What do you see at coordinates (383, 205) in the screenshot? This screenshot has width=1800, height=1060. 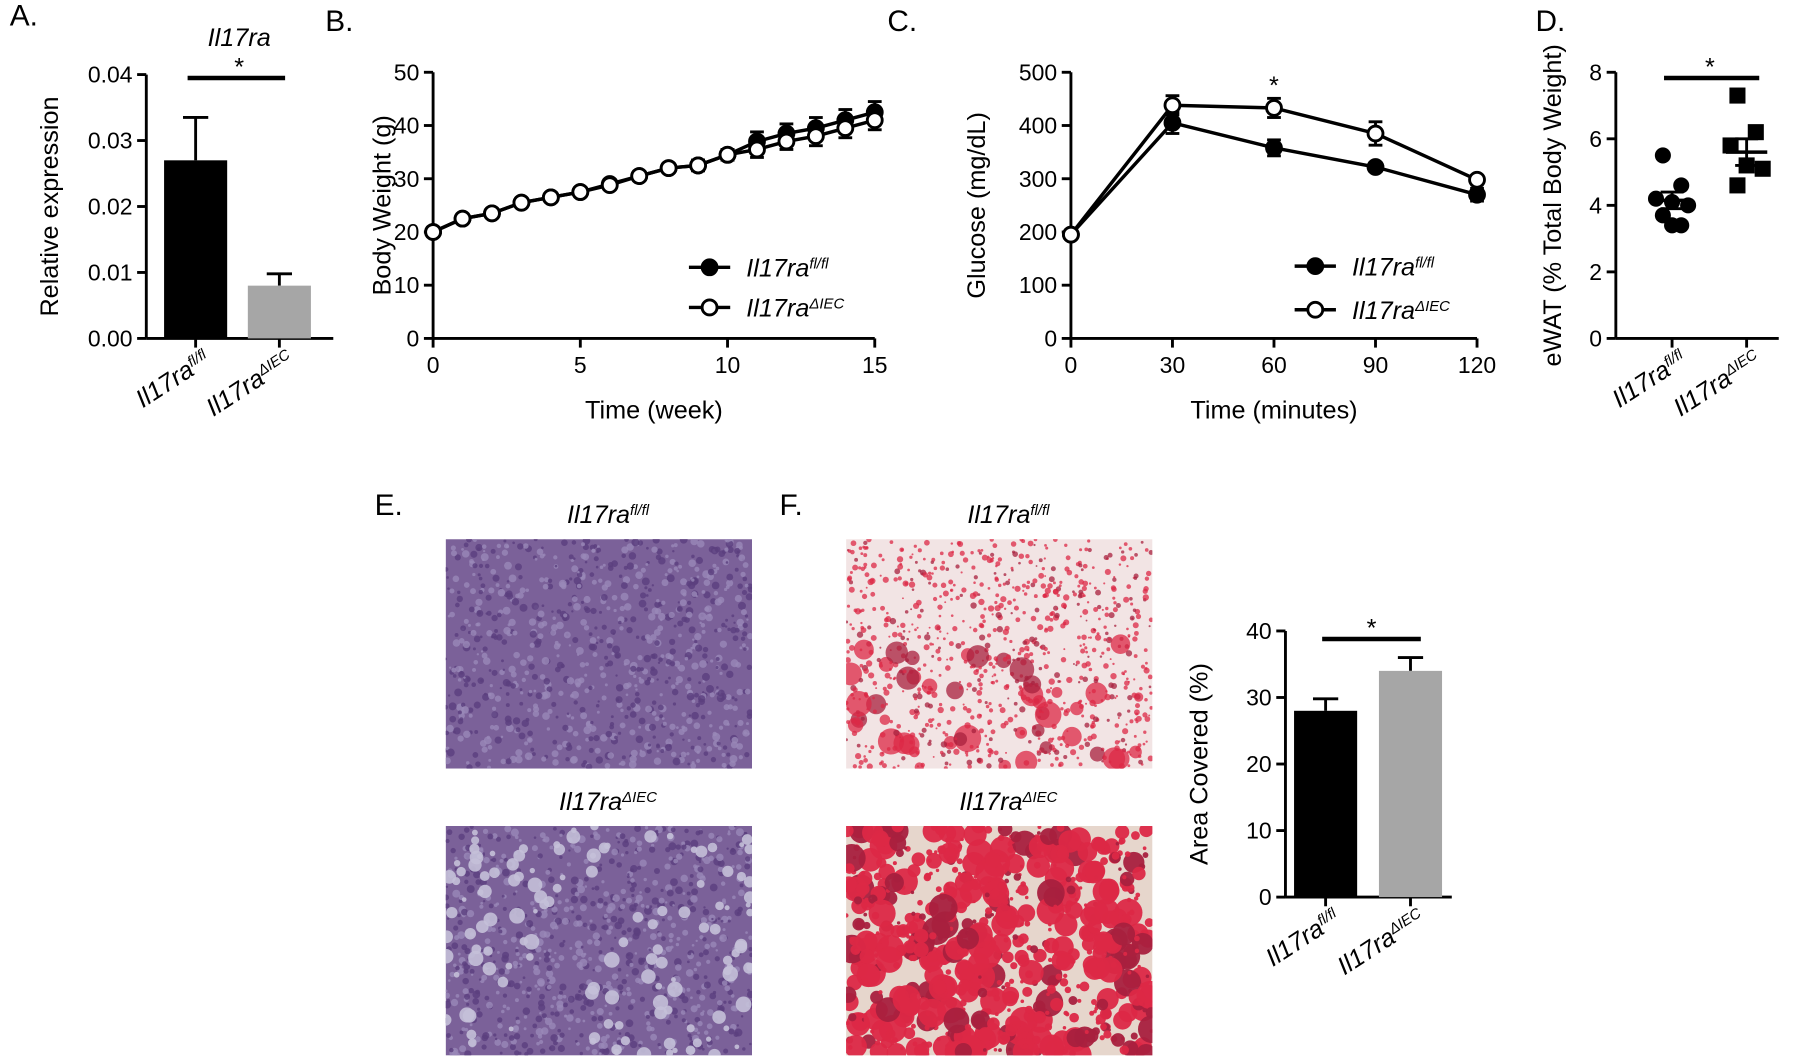 I see `y-axis-label: Body Weight (g)` at bounding box center [383, 205].